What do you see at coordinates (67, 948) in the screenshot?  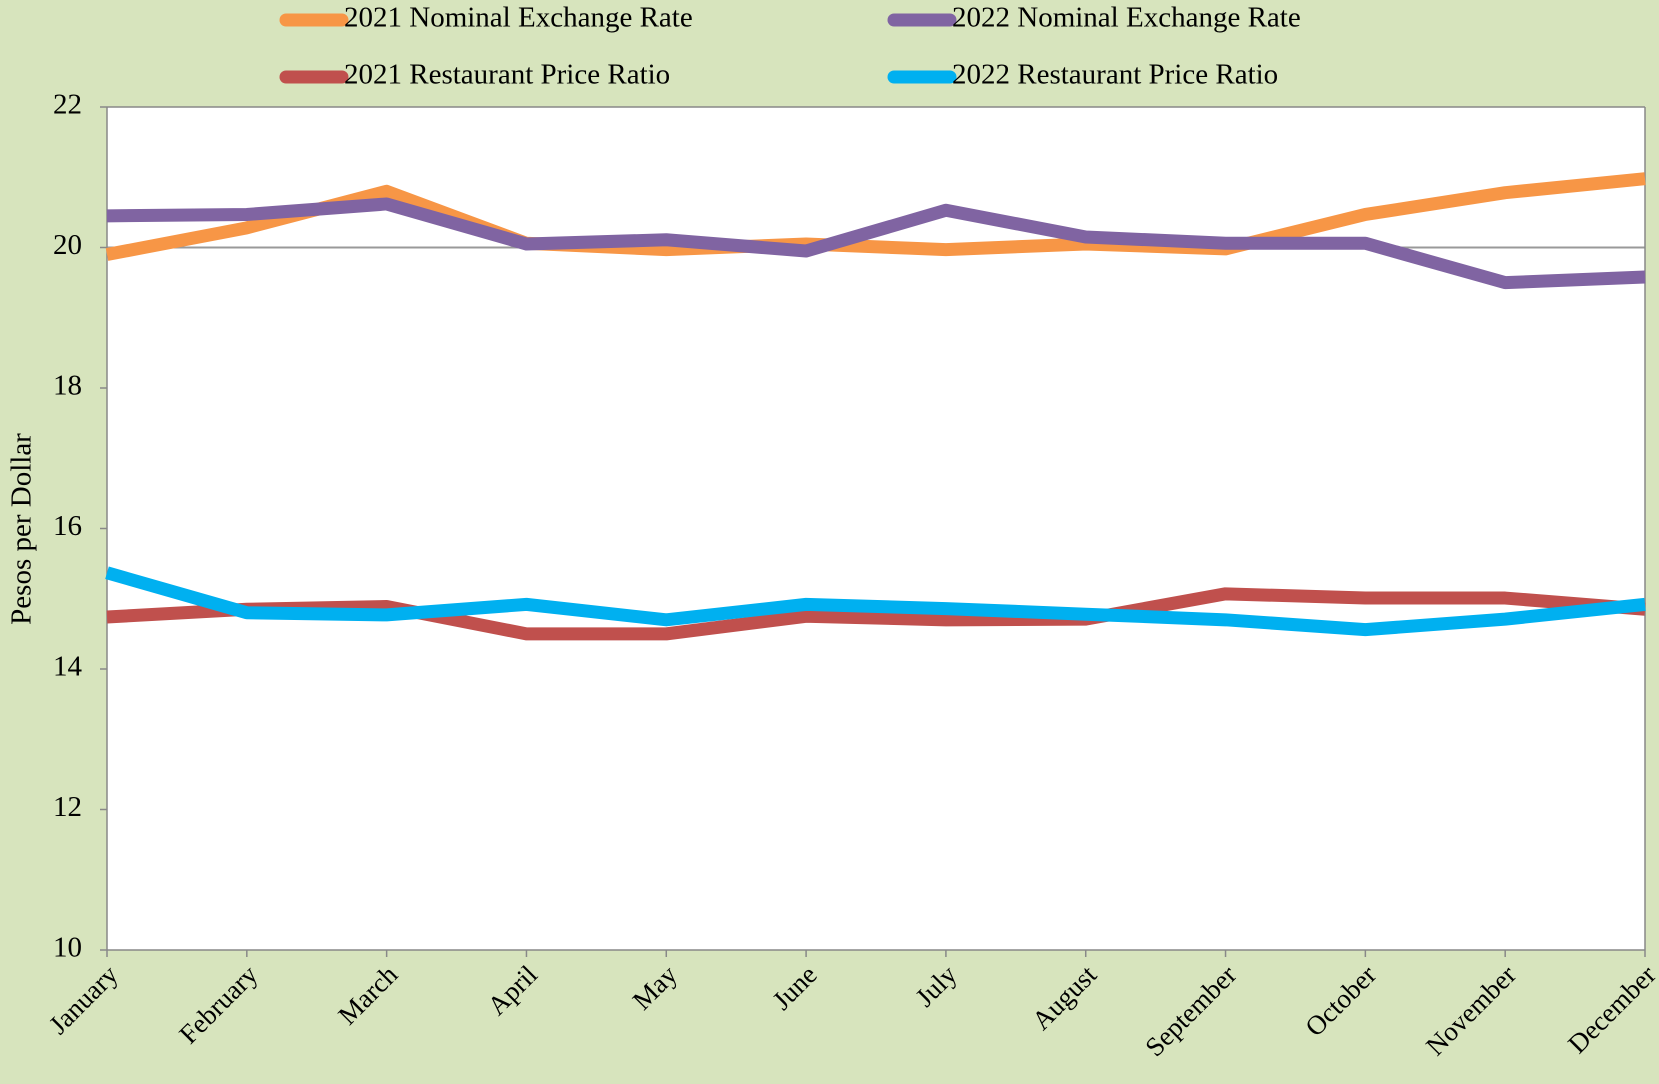 I see `y-tick-label: 10` at bounding box center [67, 948].